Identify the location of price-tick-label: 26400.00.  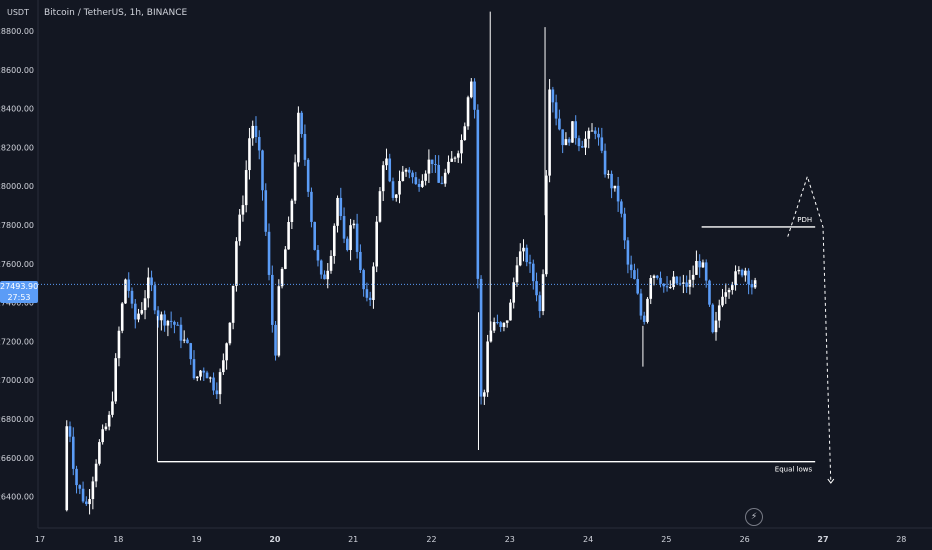
(17, 497).